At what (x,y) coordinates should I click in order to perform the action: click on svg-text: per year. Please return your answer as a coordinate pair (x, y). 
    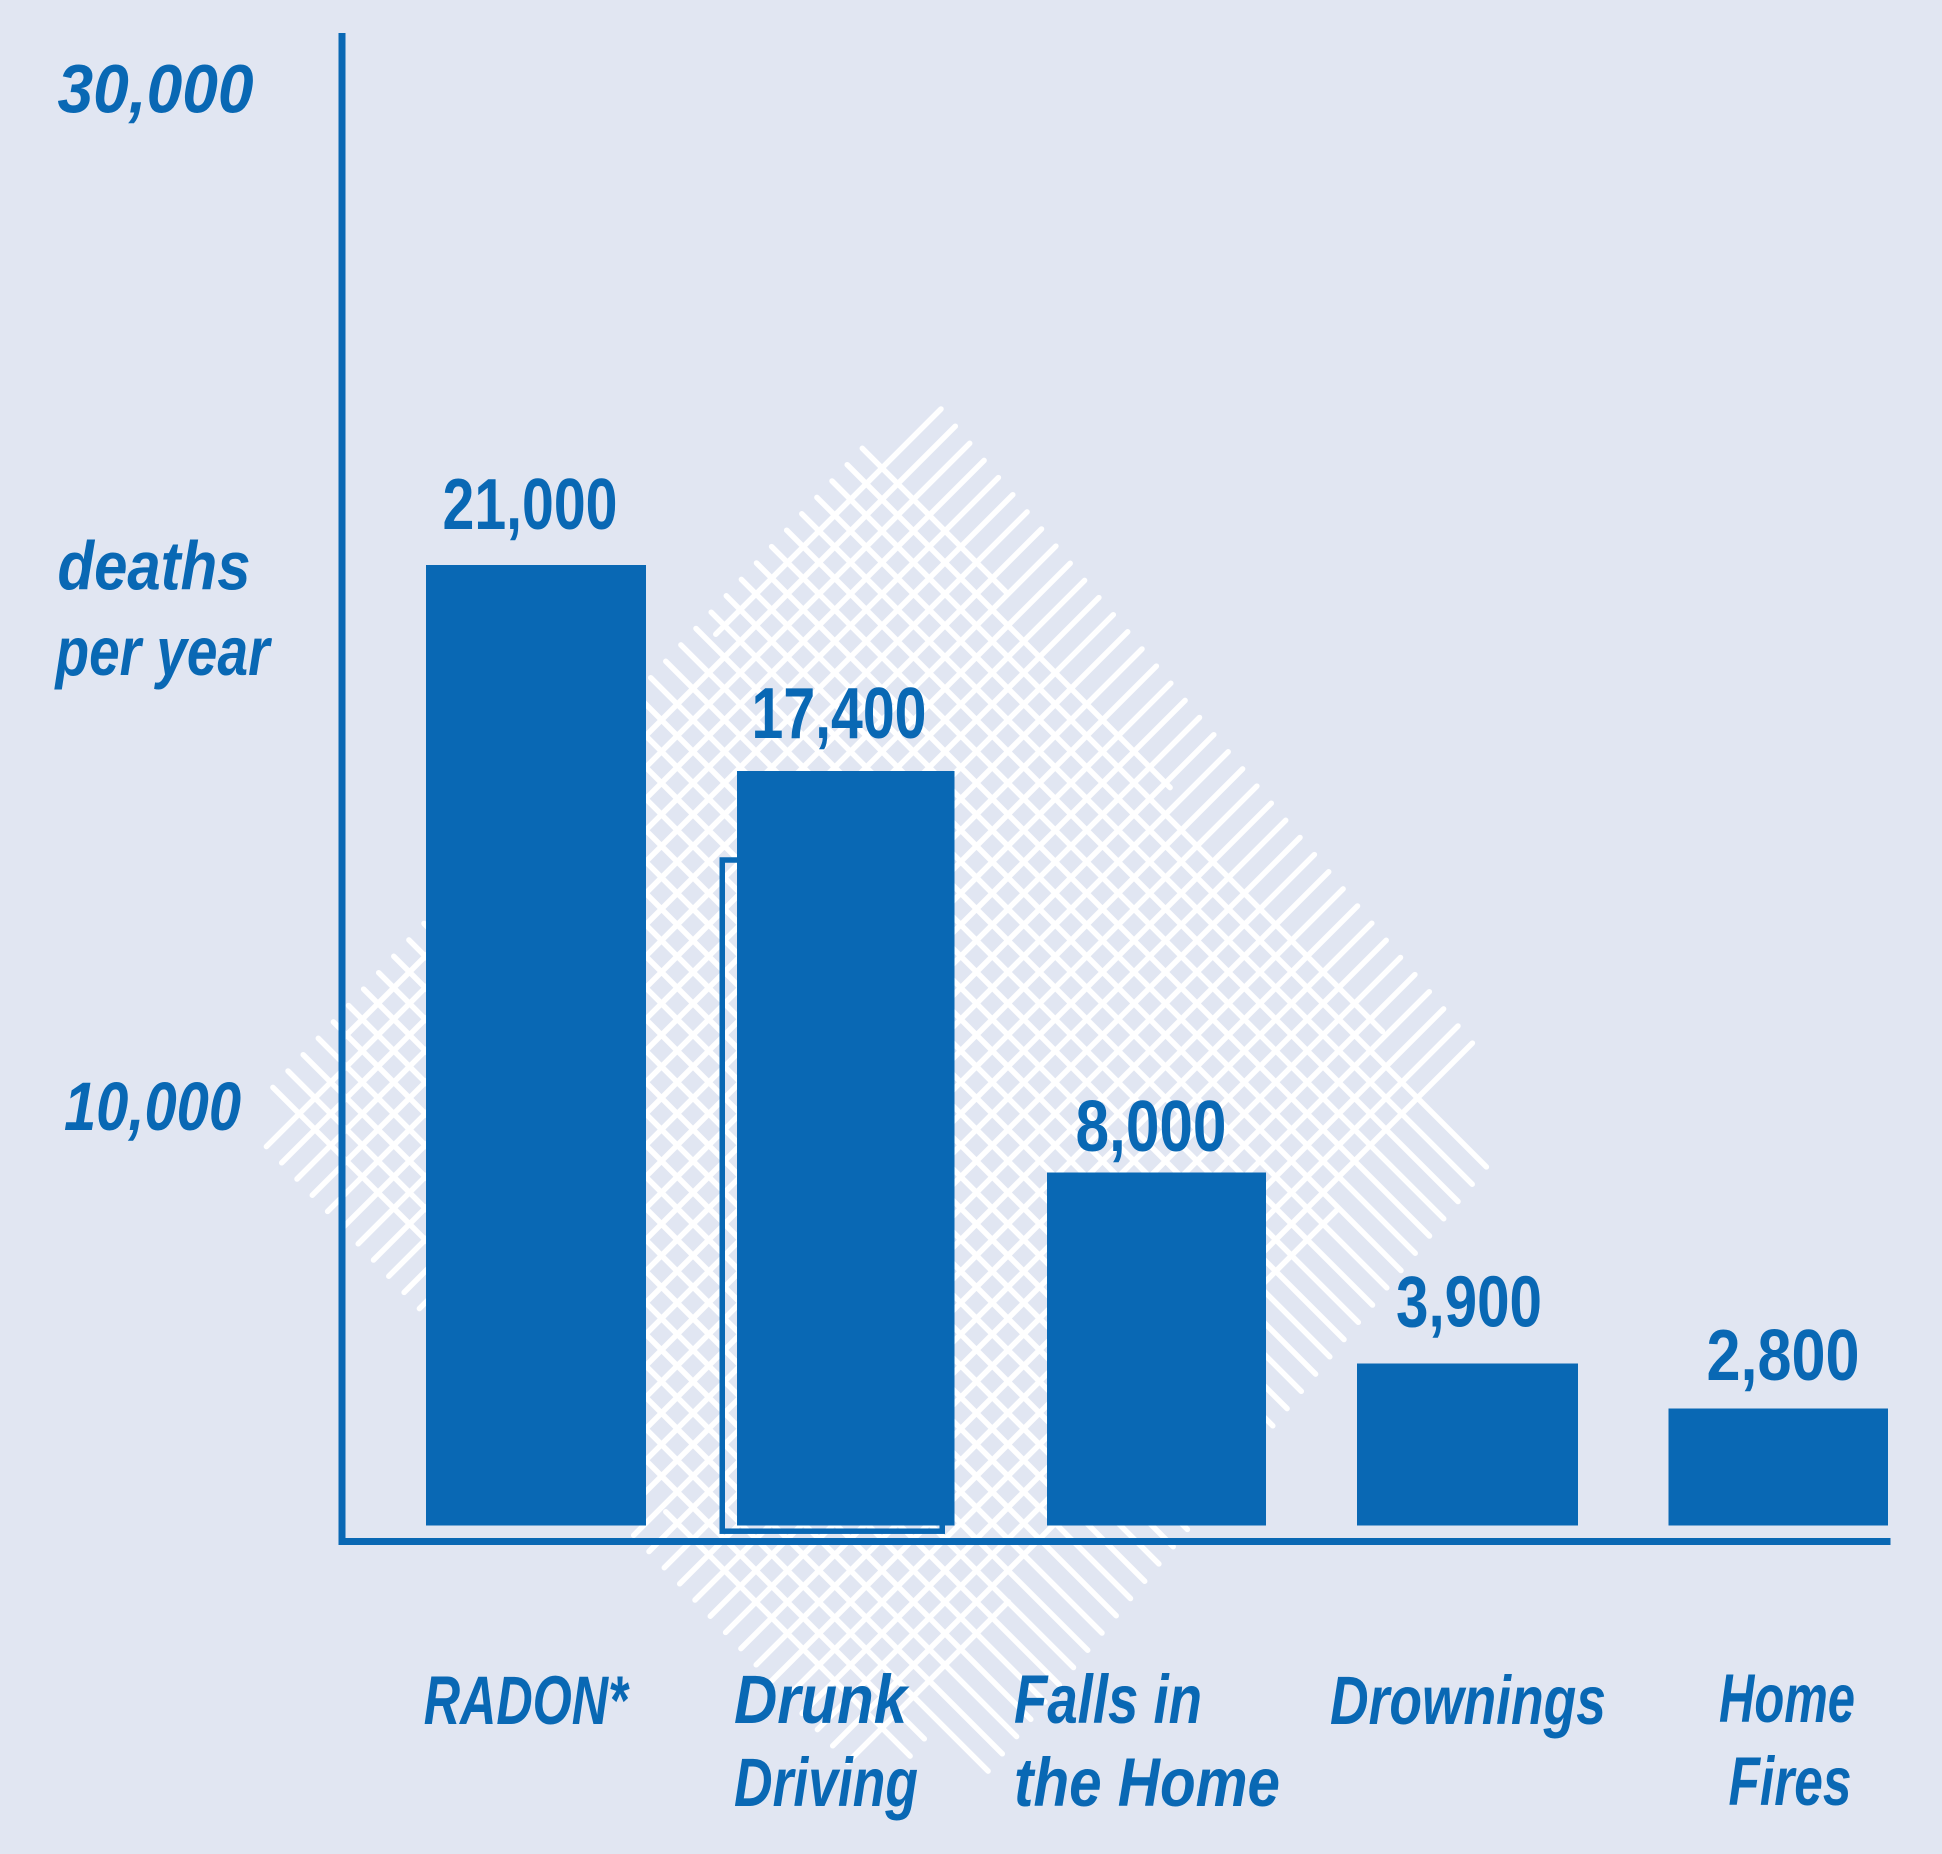
    Looking at the image, I should click on (163, 651).